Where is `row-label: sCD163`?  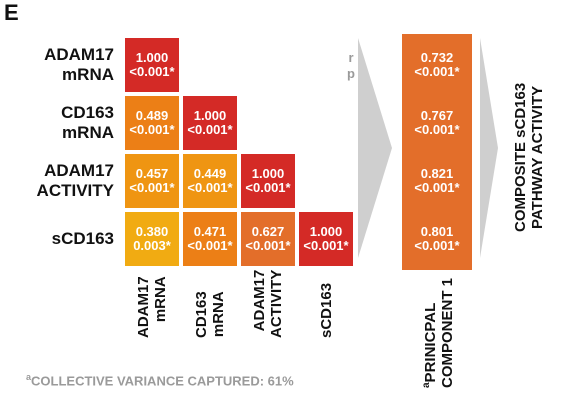
row-label: sCD163 is located at coordinates (82, 238).